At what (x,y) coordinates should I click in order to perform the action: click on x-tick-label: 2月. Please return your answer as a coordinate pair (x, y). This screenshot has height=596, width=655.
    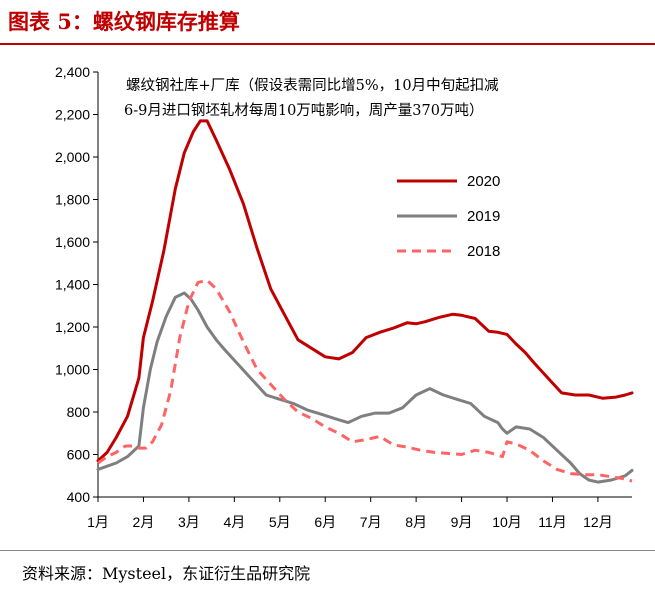
    Looking at the image, I should click on (144, 522).